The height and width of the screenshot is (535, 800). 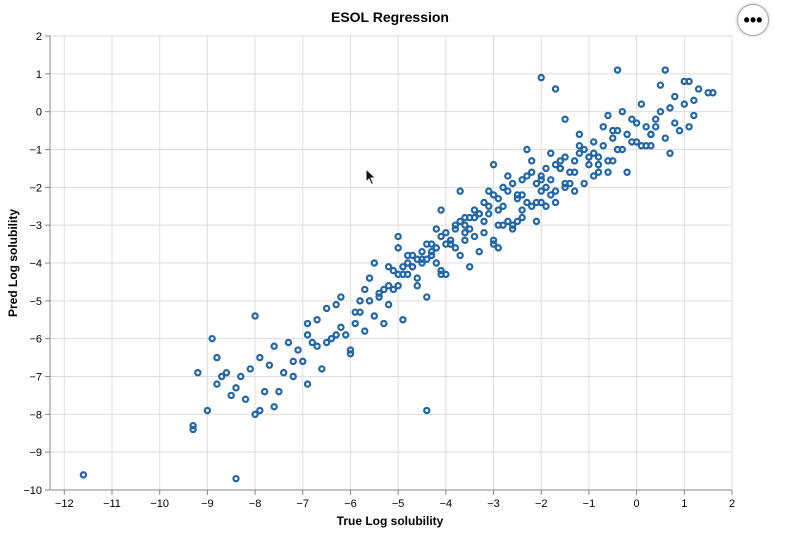 I want to click on x-tick-label: −3, so click(x=493, y=504).